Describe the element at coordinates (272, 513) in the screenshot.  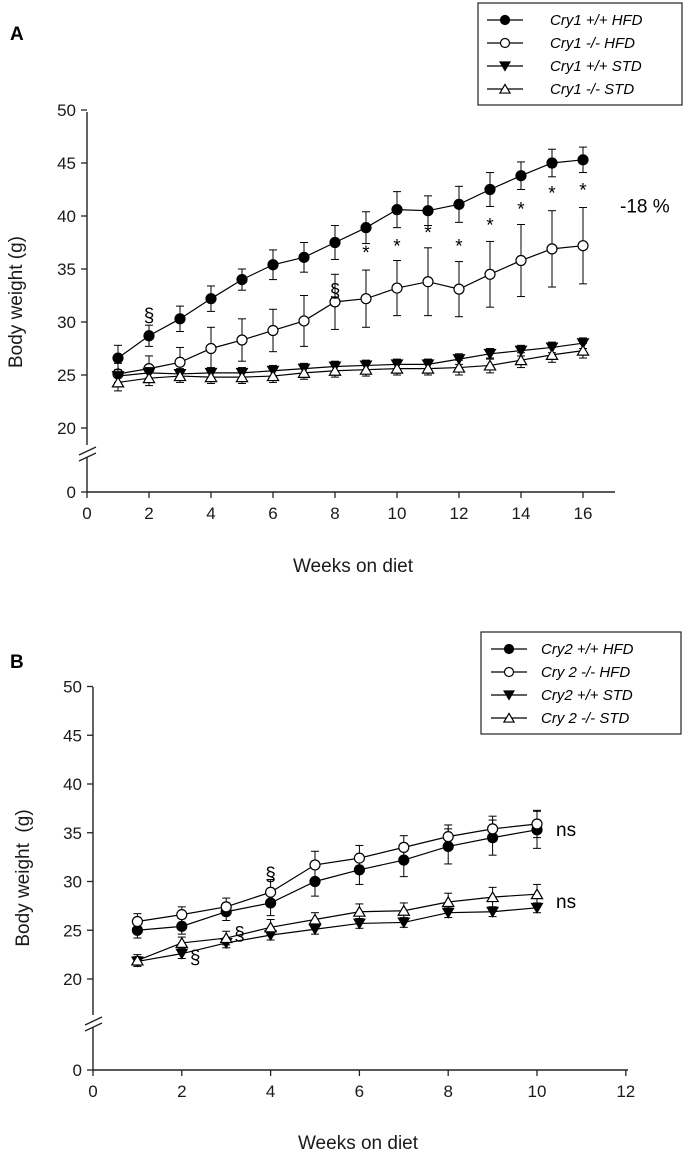
I see `x-tick-label: 6` at that location.